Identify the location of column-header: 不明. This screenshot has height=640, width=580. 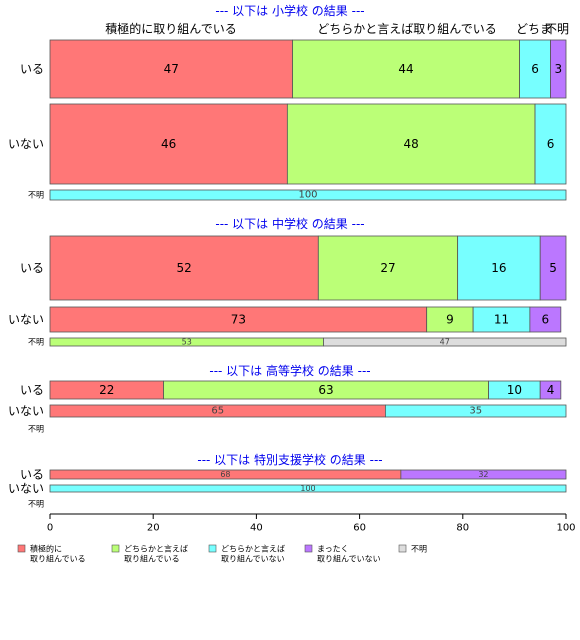
(557, 29).